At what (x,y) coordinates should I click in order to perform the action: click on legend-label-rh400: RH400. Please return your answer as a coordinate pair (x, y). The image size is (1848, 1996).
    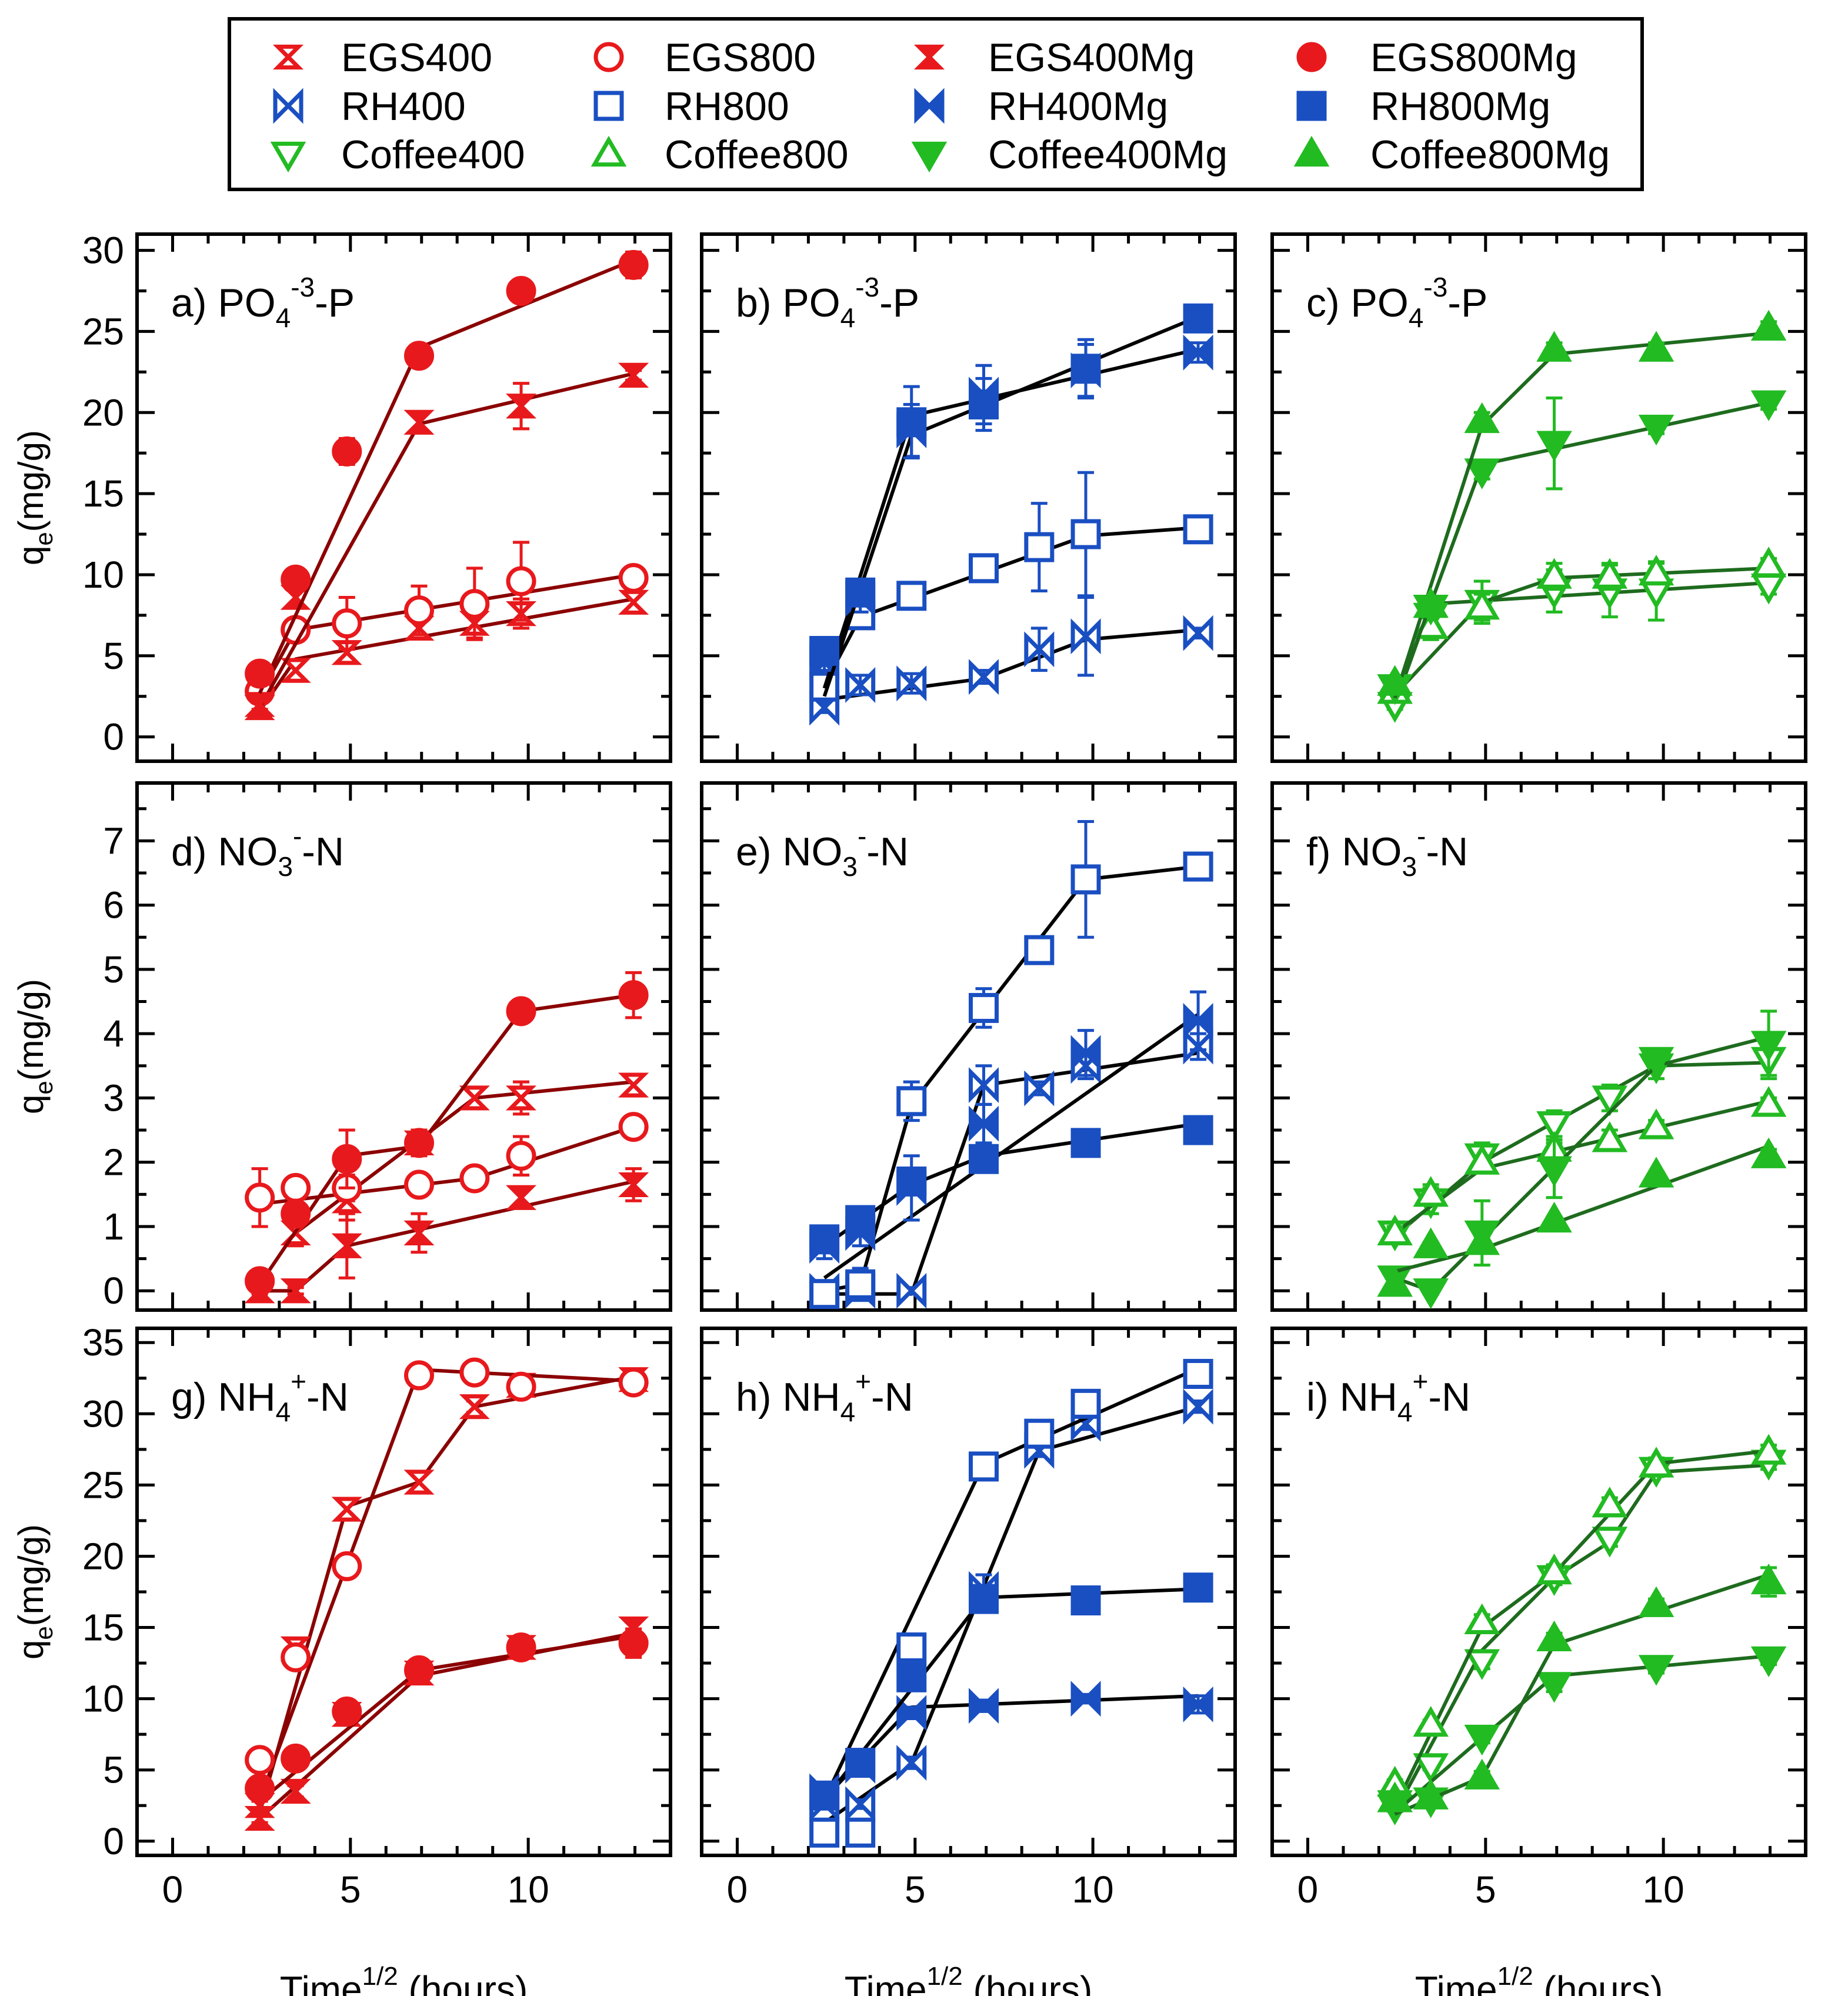
    Looking at the image, I should click on (403, 106).